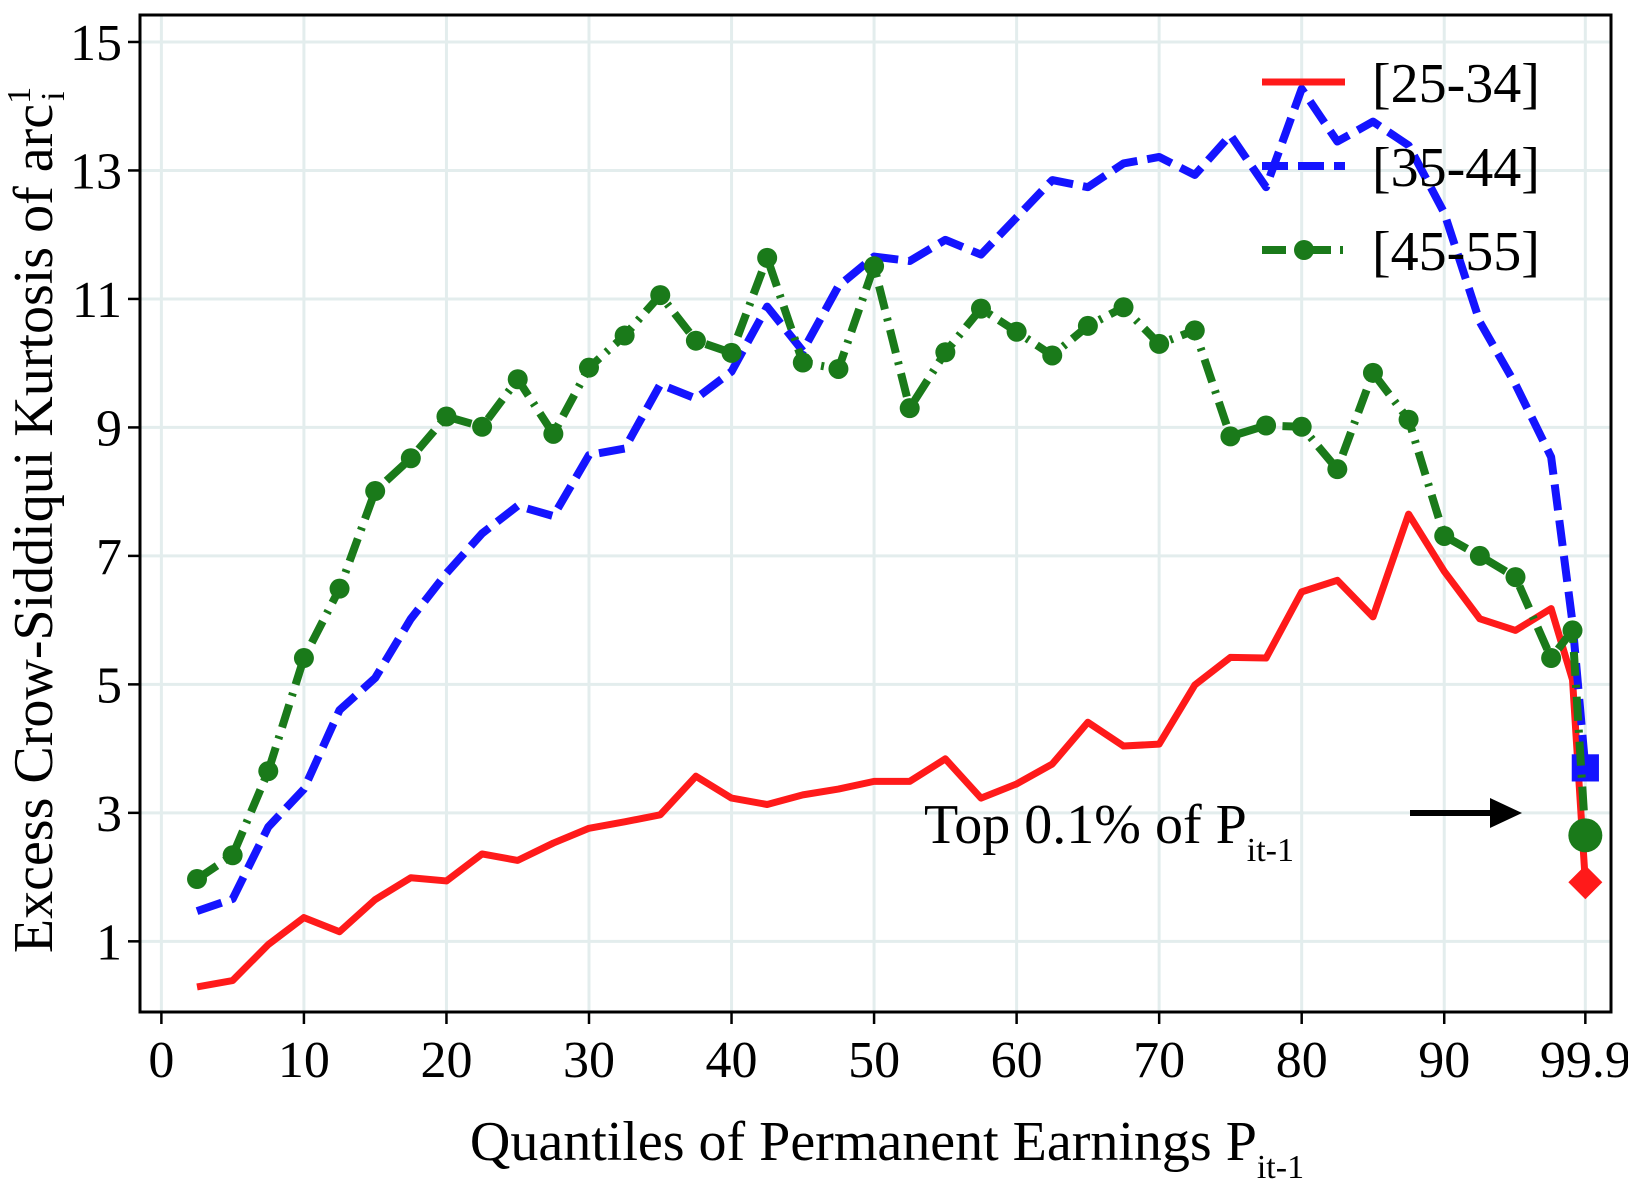  Describe the element at coordinates (1506, 813) in the screenshot. I see `annotation-arrowhead` at that location.